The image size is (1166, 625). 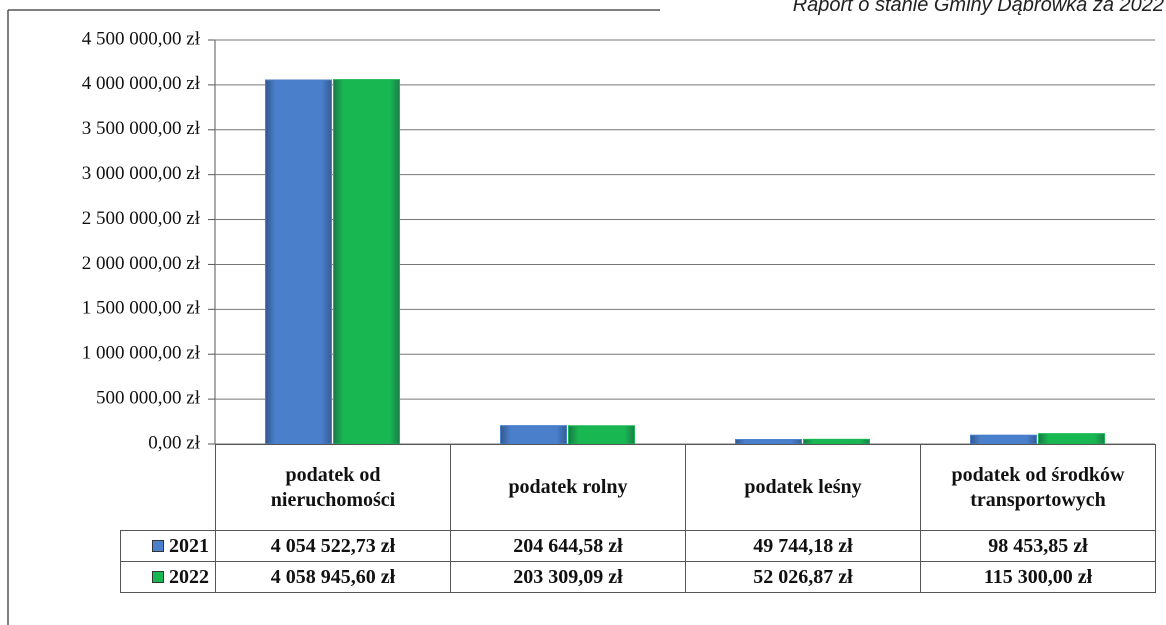 What do you see at coordinates (568, 577) in the screenshot?
I see `value-label: 203 309,09 zł` at bounding box center [568, 577].